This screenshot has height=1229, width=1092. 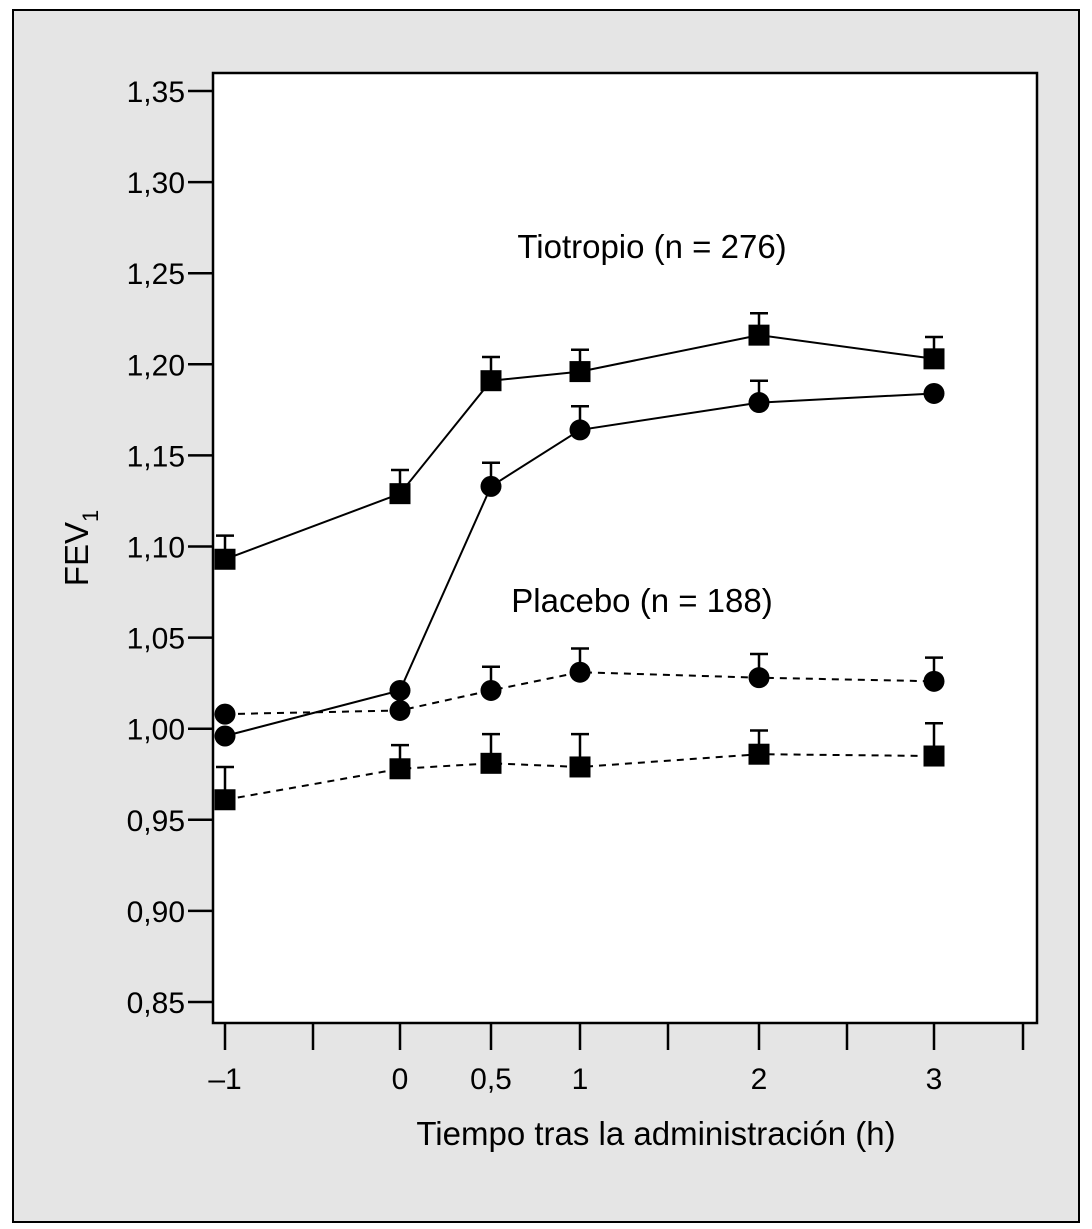 I want to click on series-placebo-circle, so click(x=579, y=686).